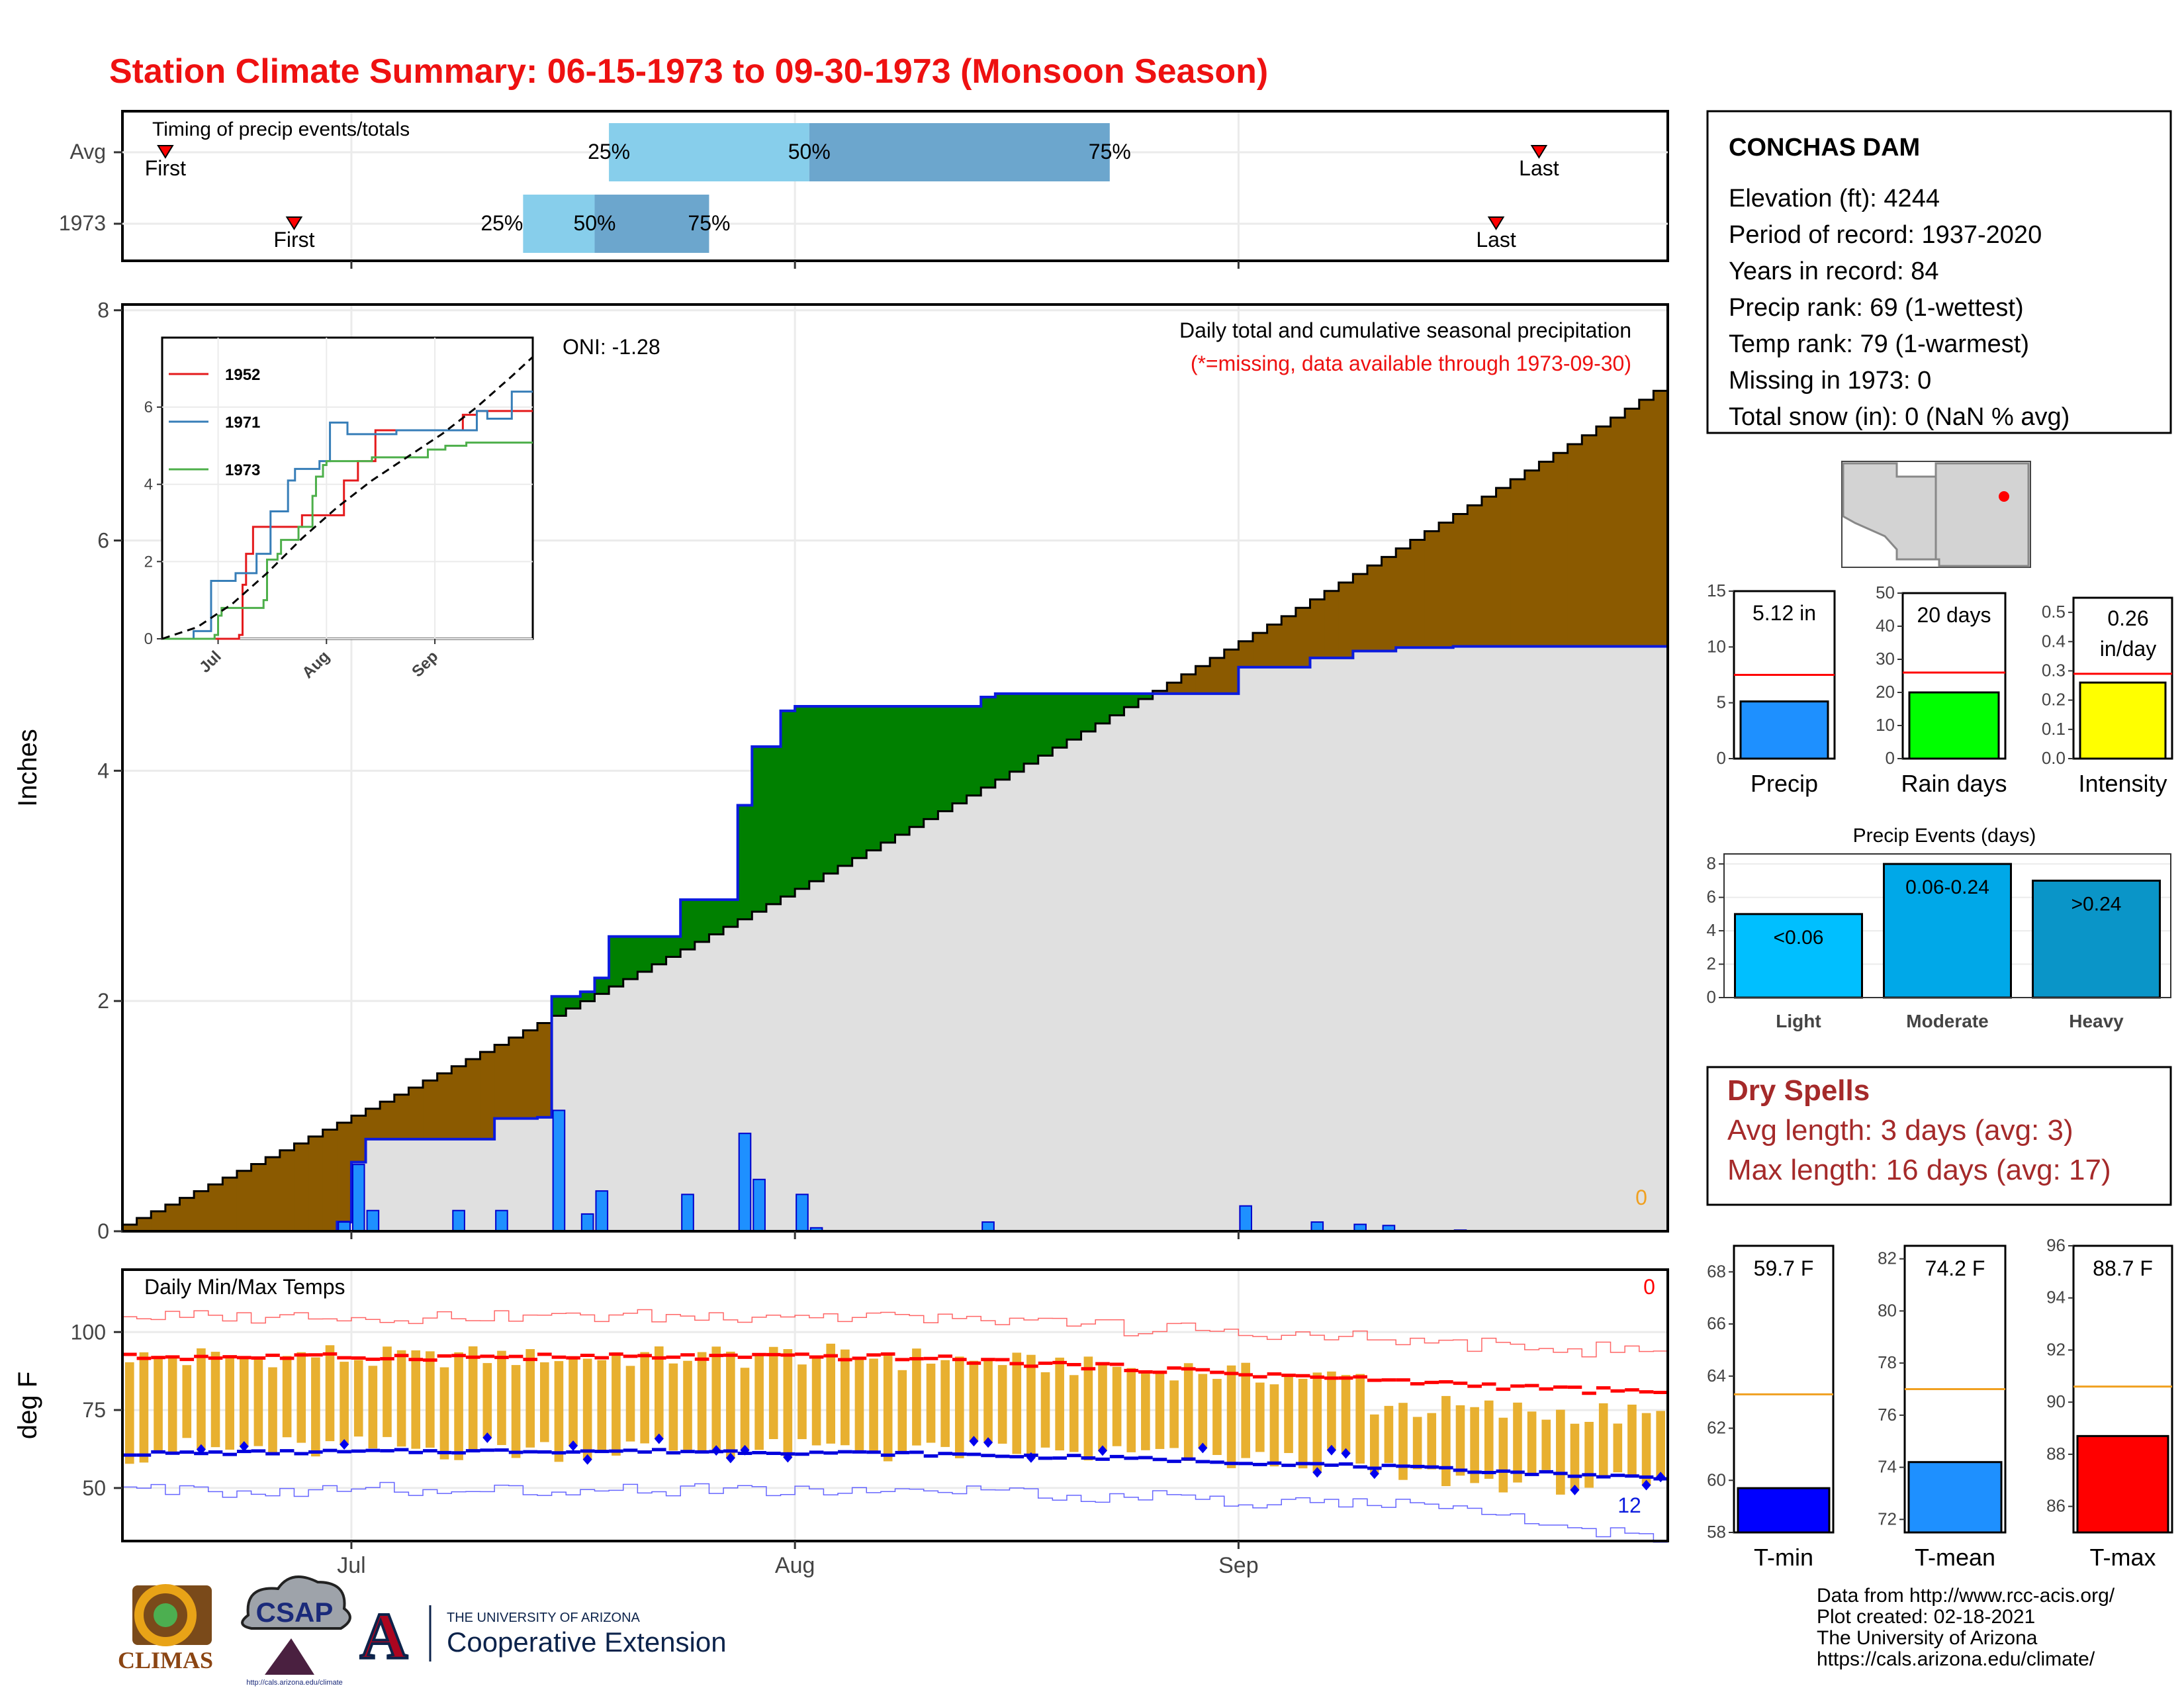  What do you see at coordinates (1721, 758) in the screenshot?
I see `small-chart-y-tick-label: 0` at bounding box center [1721, 758].